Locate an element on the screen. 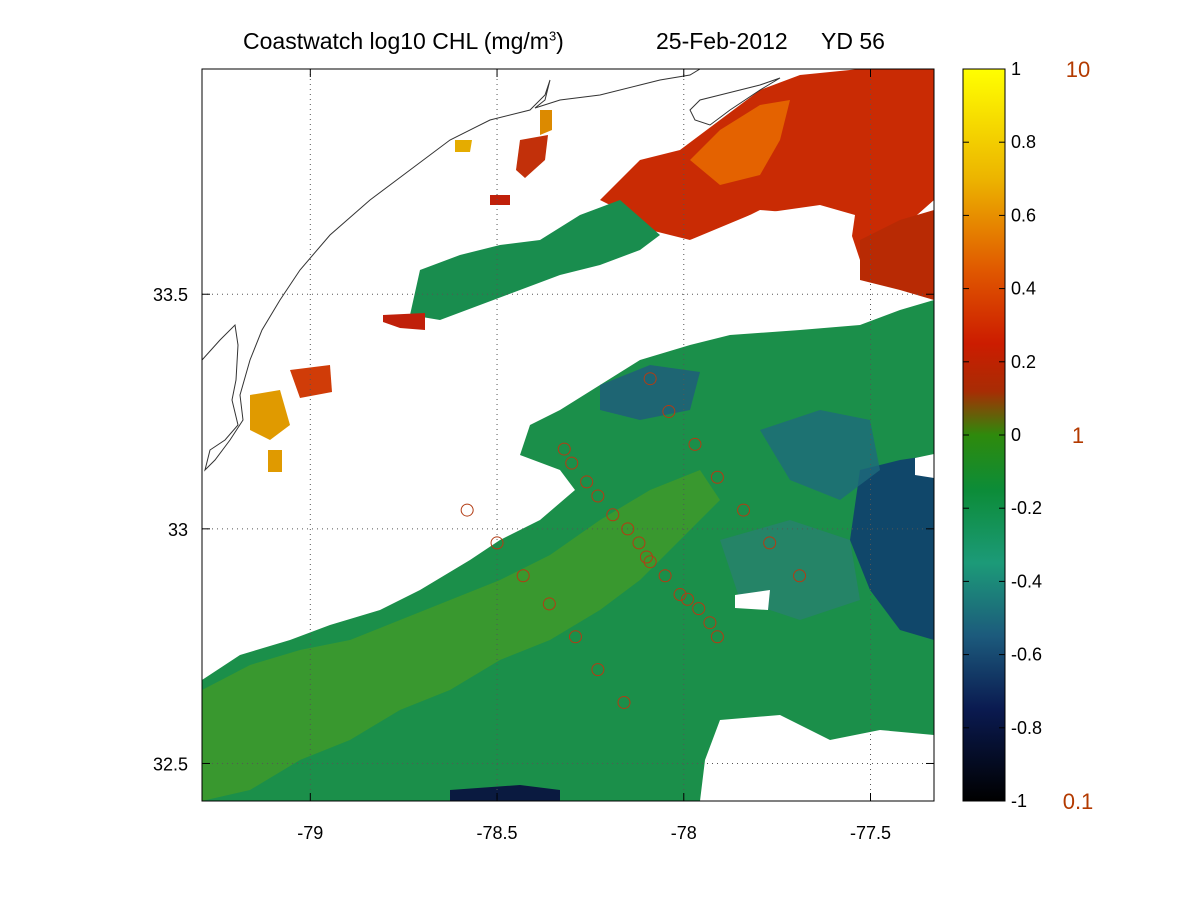 The height and width of the screenshot is (900, 1200). colorbar-concentration-label: 10 is located at coordinates (1078, 69).